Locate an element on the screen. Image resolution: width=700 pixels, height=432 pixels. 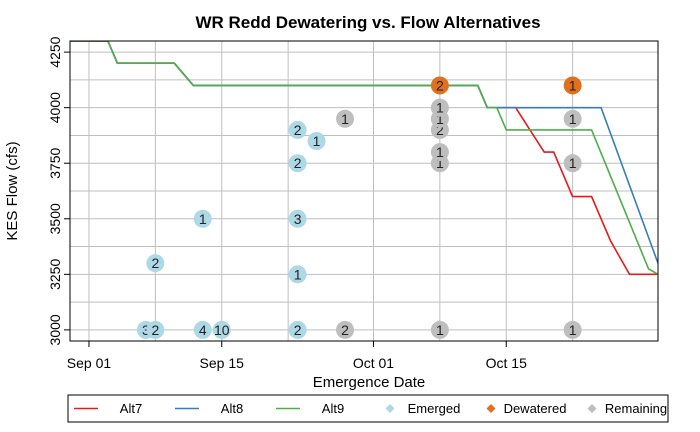
legend: Alt7 Alt8 Alt9 Emerged Dewatered Remaining is located at coordinates (368, 408).